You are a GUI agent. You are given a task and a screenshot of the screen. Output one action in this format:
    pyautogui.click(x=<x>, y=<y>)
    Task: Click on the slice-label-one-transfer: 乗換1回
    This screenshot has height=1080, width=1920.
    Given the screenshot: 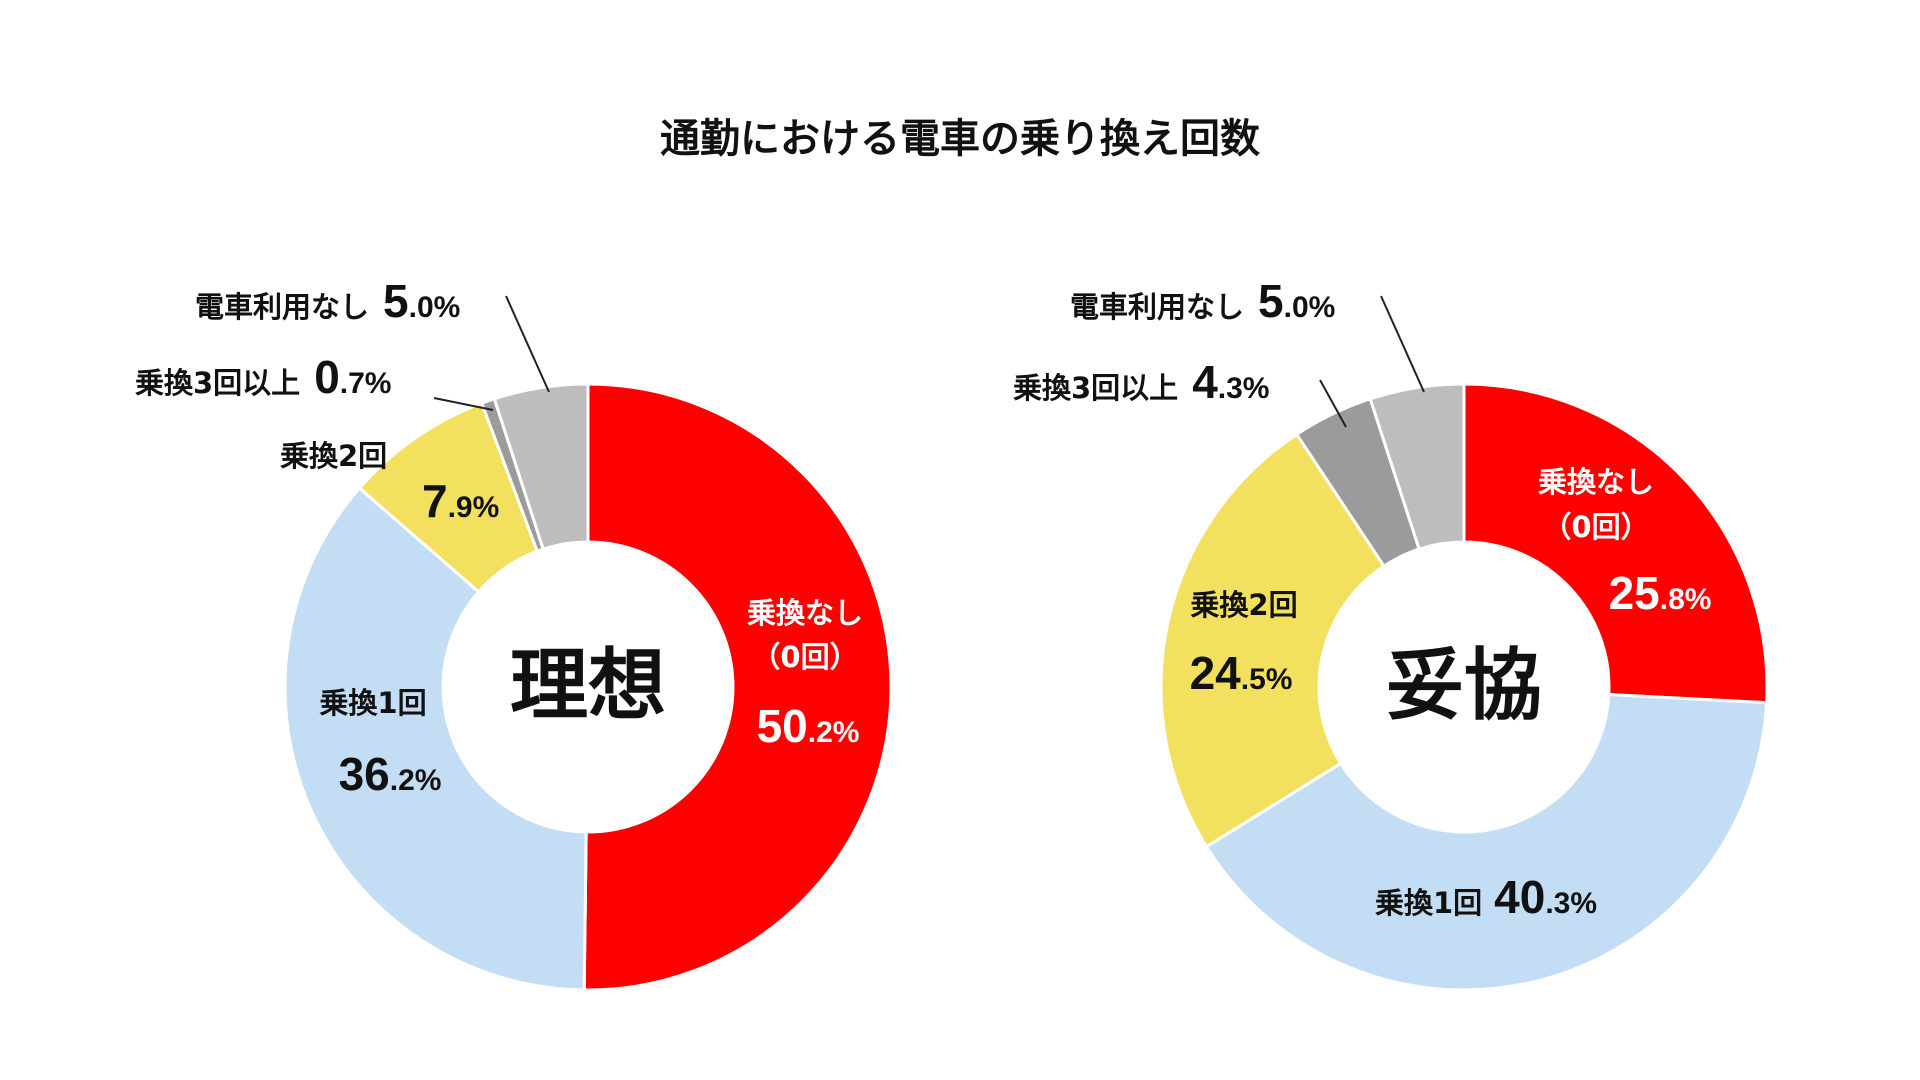 What is the action you would take?
    pyautogui.click(x=372, y=703)
    